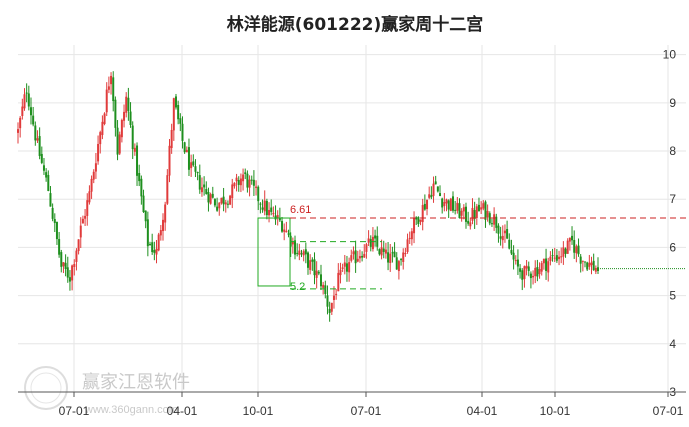  I want to click on upper-level-label: 6.61, so click(300, 210).